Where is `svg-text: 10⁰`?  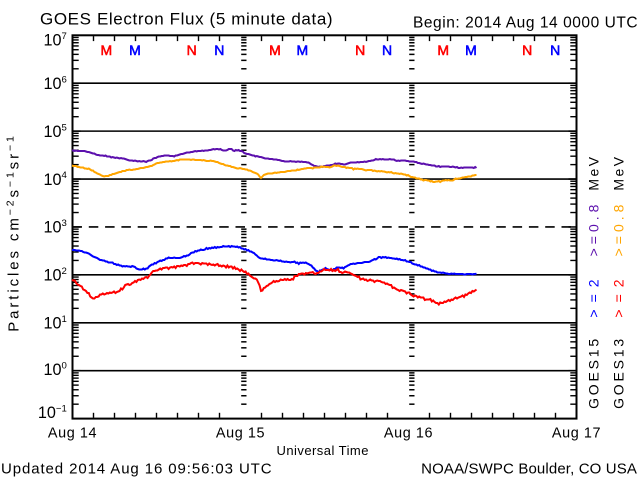 svg-text: 10⁰ is located at coordinates (54, 369).